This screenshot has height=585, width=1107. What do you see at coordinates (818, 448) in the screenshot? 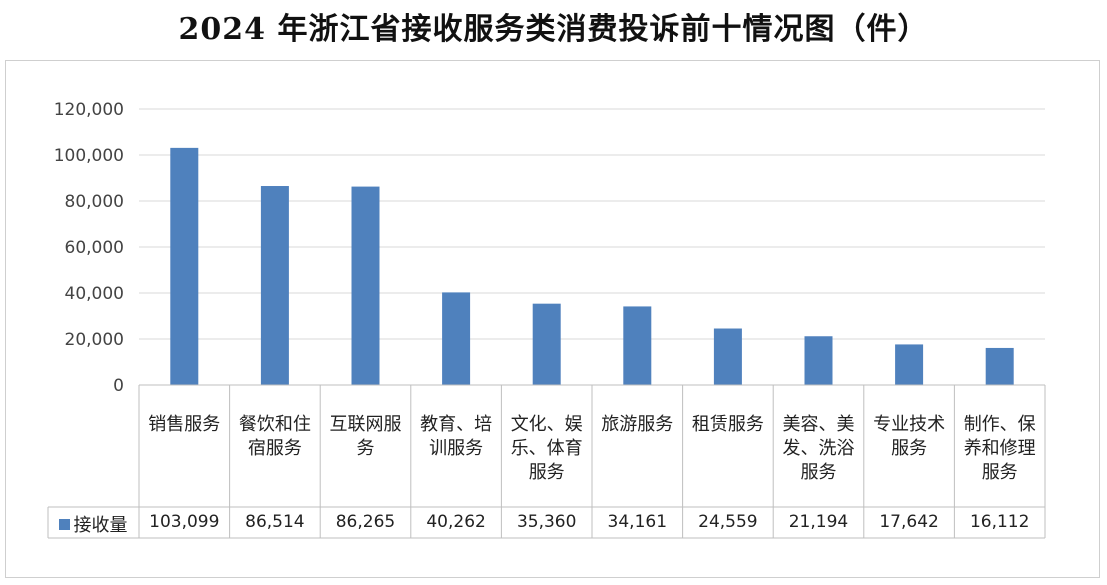
I see `category-label: 美容、美发、洗浴服务` at bounding box center [818, 448].